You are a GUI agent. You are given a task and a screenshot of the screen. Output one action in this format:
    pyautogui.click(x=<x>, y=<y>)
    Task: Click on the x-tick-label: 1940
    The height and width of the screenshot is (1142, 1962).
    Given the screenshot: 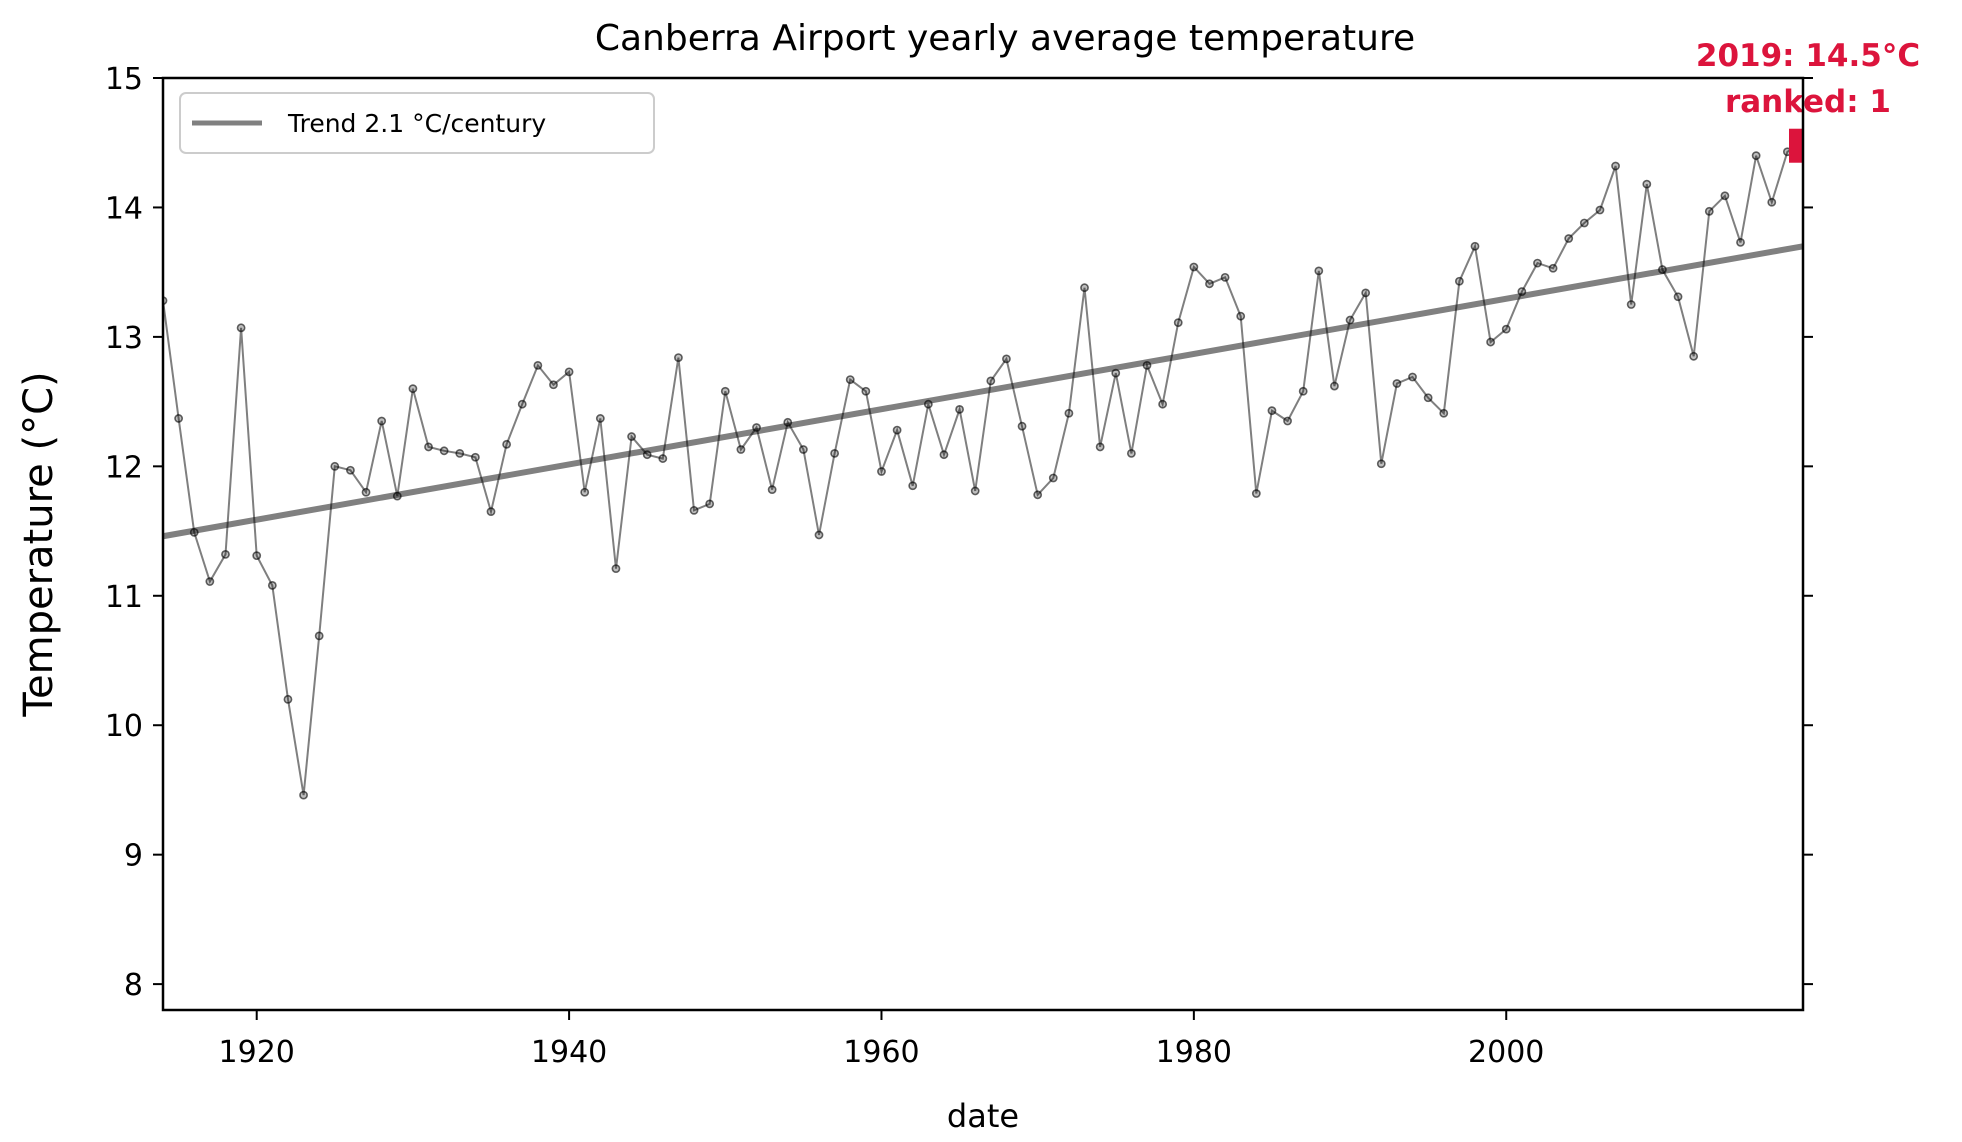 What is the action you would take?
    pyautogui.click(x=569, y=1052)
    